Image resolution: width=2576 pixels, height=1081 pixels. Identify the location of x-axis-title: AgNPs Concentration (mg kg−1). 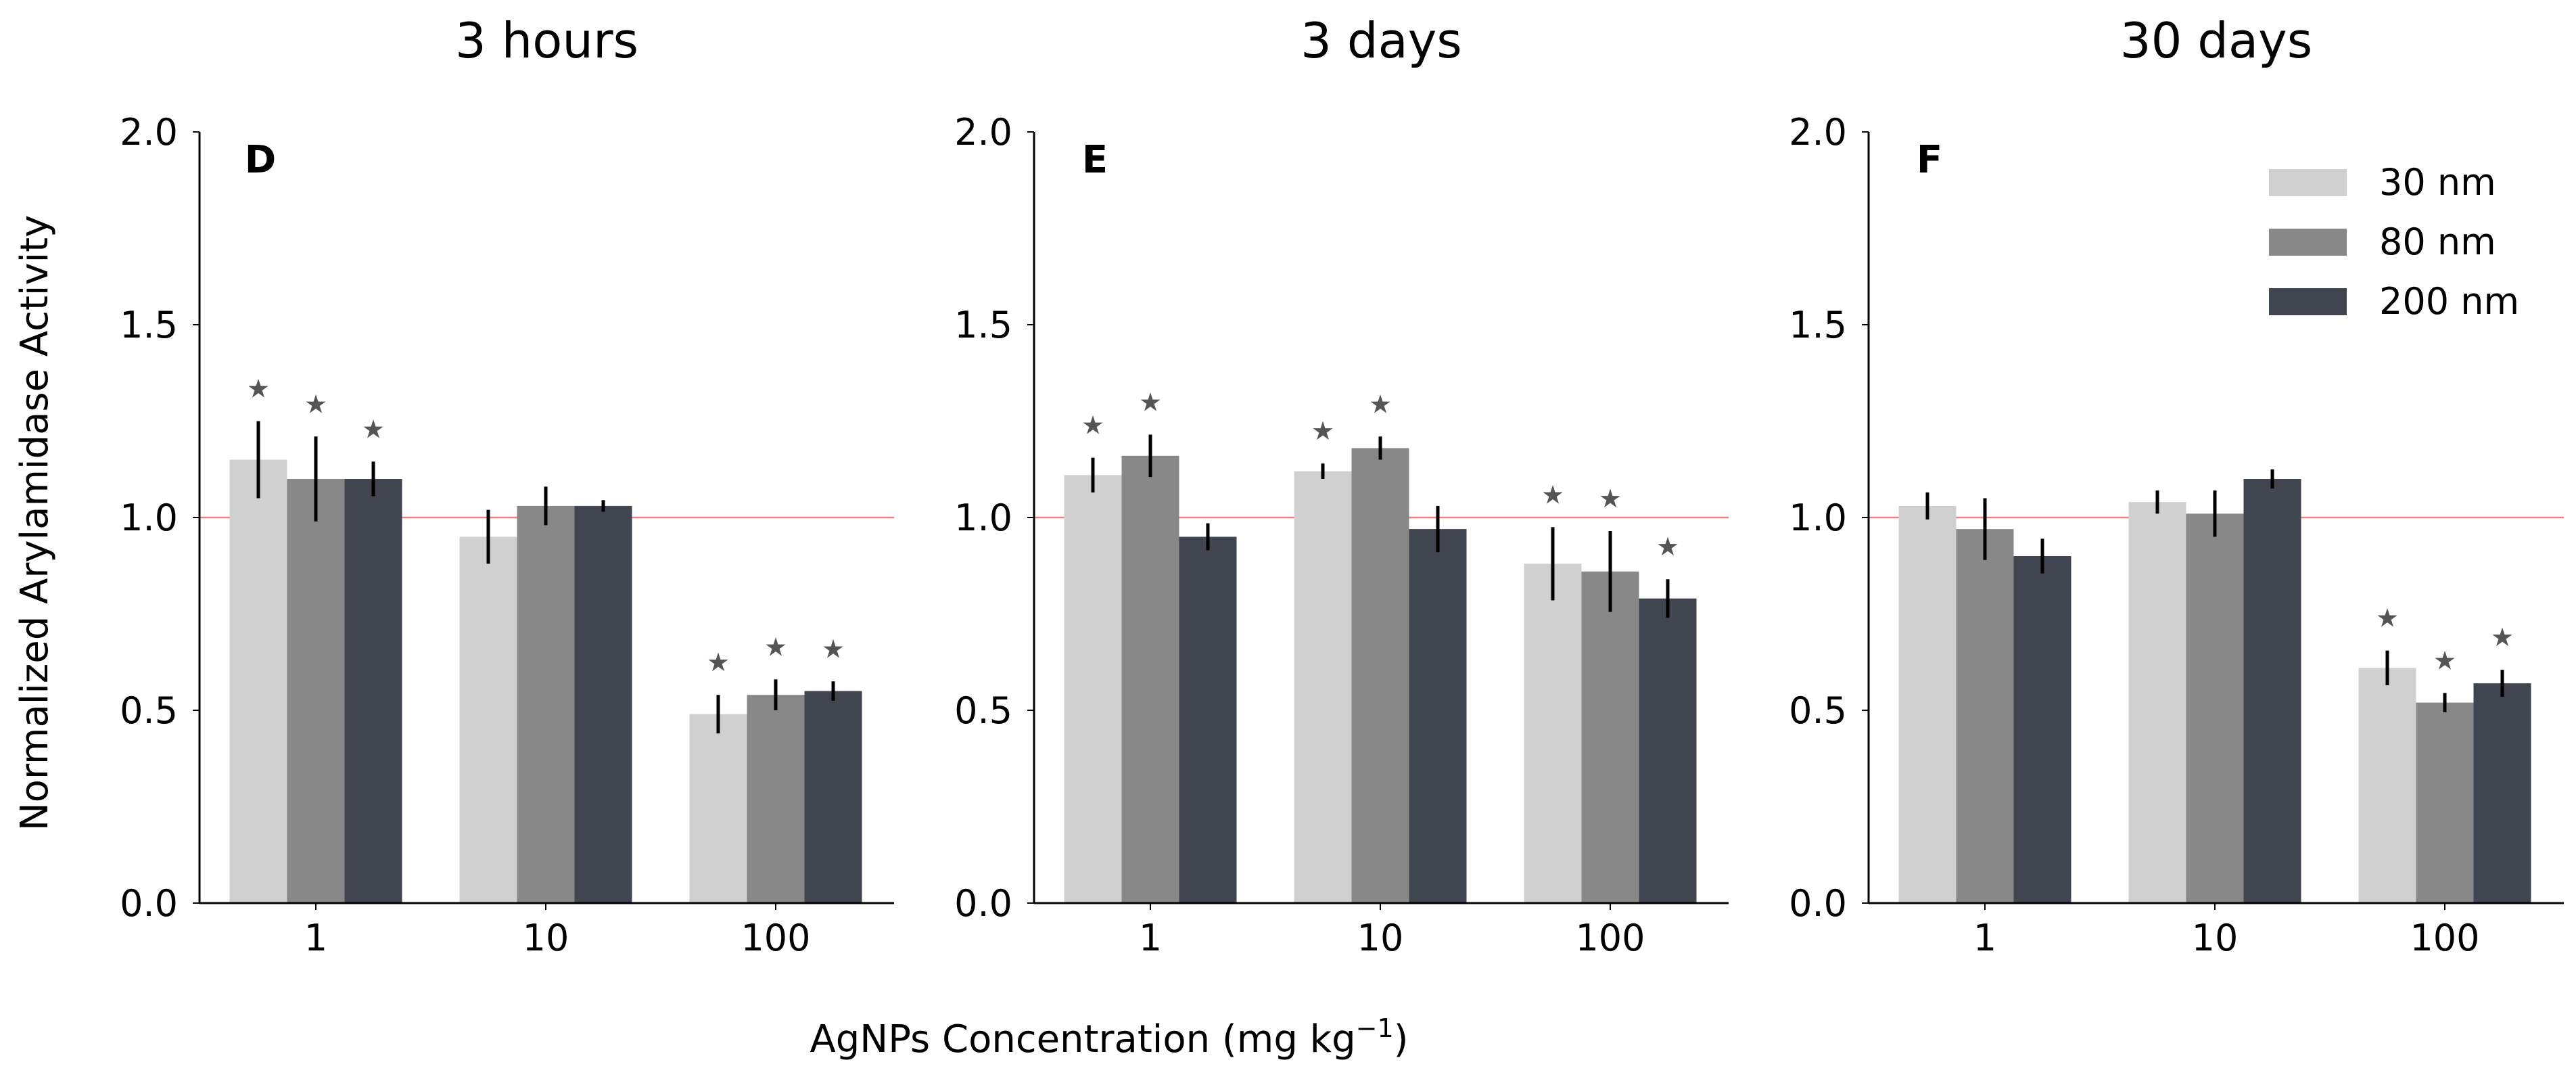
(1109, 1037).